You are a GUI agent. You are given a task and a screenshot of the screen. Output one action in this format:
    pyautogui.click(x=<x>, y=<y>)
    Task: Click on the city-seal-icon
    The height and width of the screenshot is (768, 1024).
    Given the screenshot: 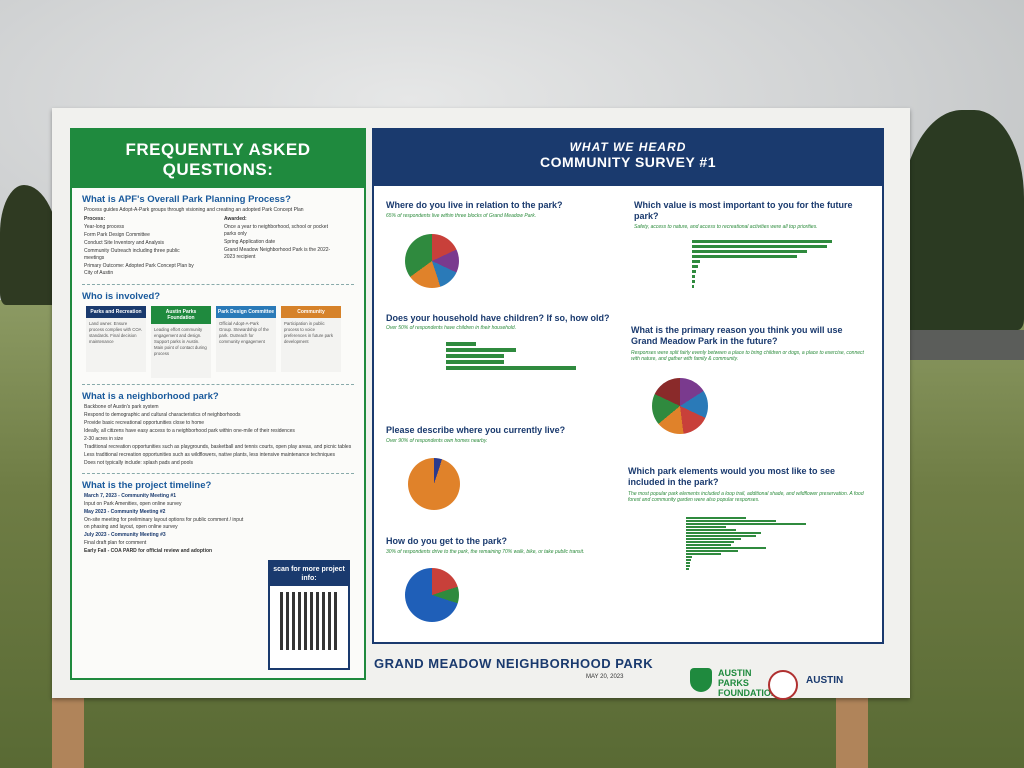 What is the action you would take?
    pyautogui.click(x=783, y=685)
    